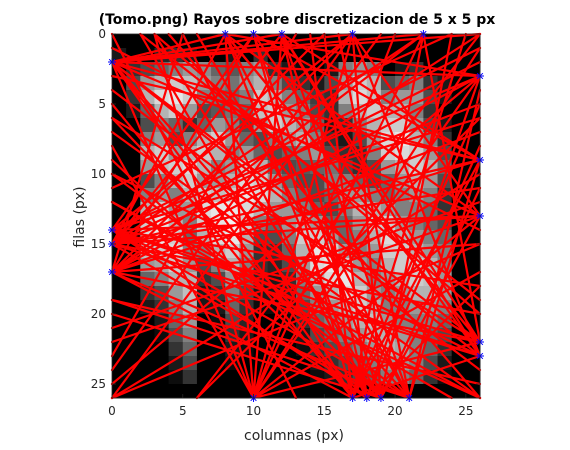 This screenshot has height=450, width=570. What do you see at coordinates (294, 436) in the screenshot?
I see `x-axis-label: columnas (px)` at bounding box center [294, 436].